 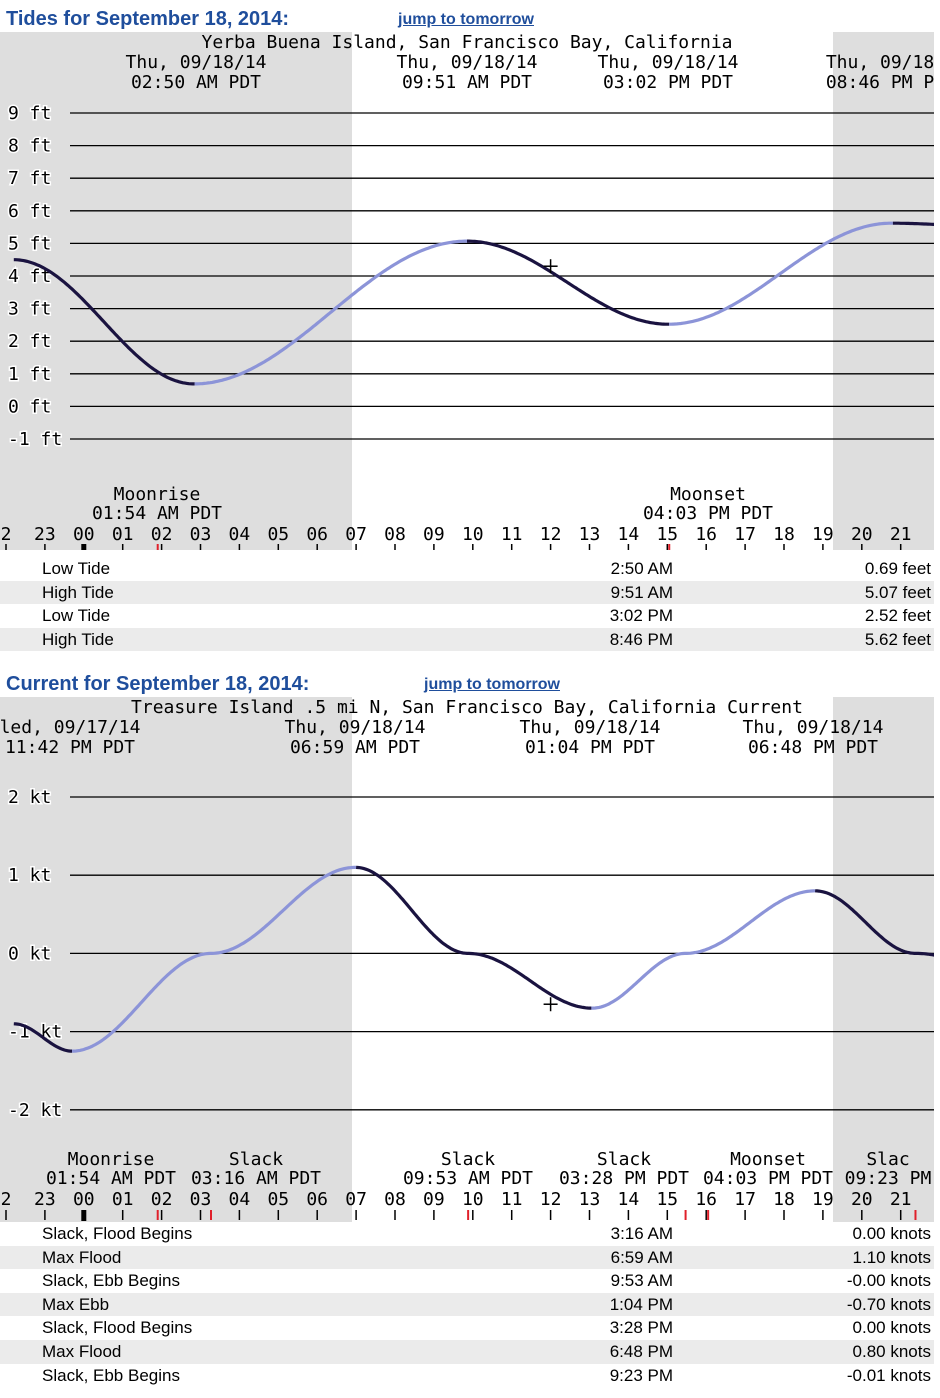 What do you see at coordinates (70, 747) in the screenshot?
I see `event-time: 11:42 PM PDT` at bounding box center [70, 747].